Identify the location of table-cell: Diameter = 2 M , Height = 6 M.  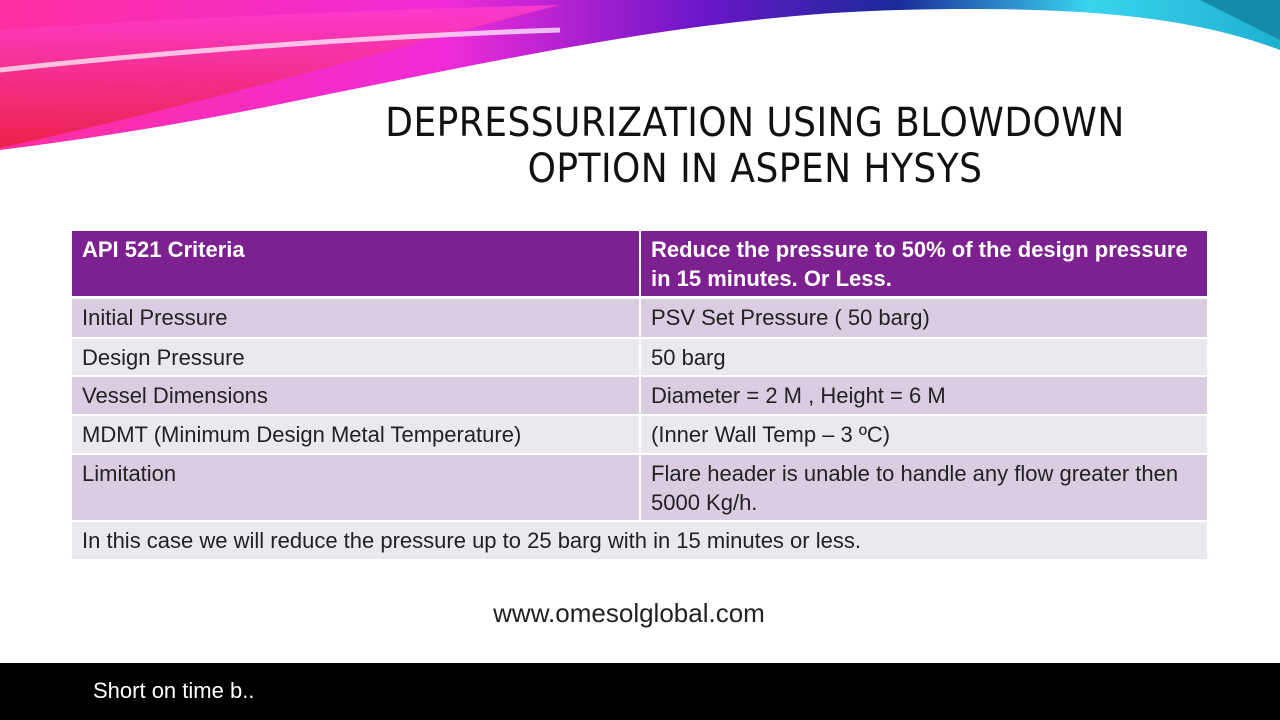
(924, 395).